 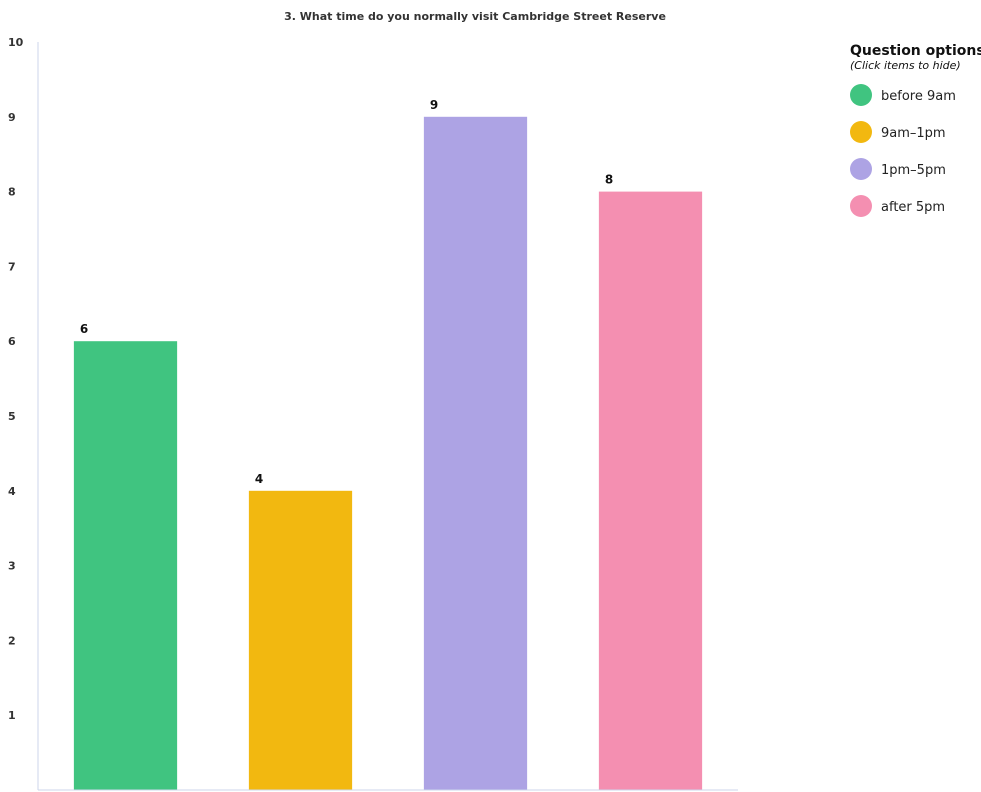 I want to click on y-tick-label: 1, so click(x=12, y=715).